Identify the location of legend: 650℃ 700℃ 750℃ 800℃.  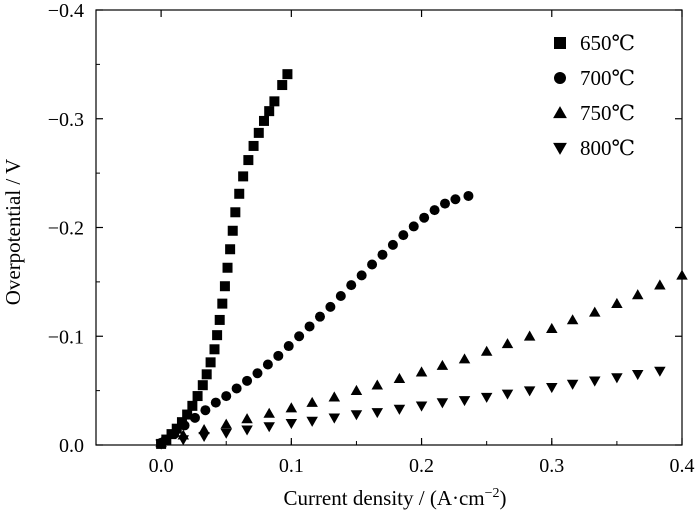
(594, 95).